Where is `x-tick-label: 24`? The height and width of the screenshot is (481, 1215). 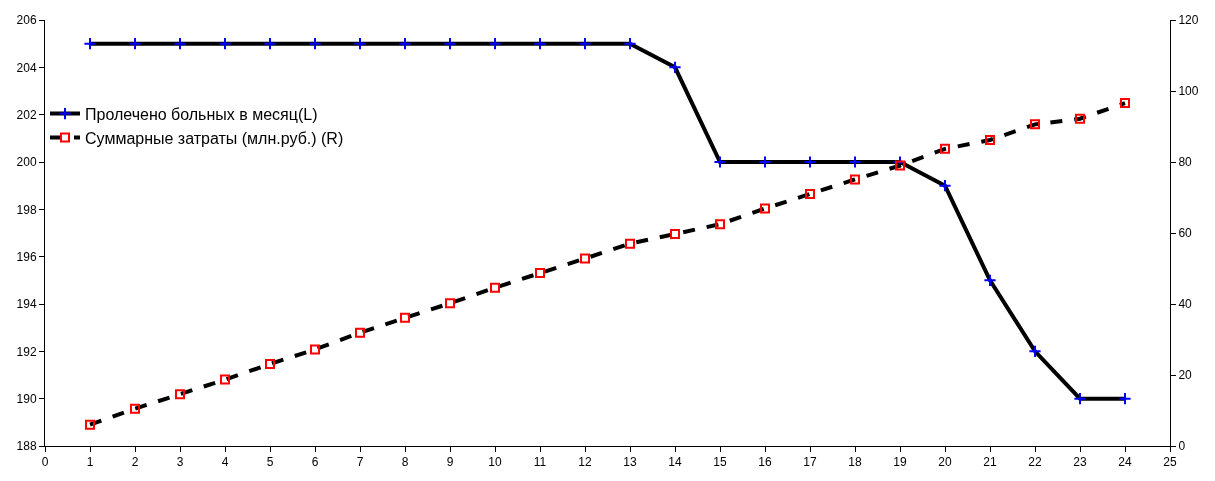
x-tick-label: 24 is located at coordinates (1125, 462).